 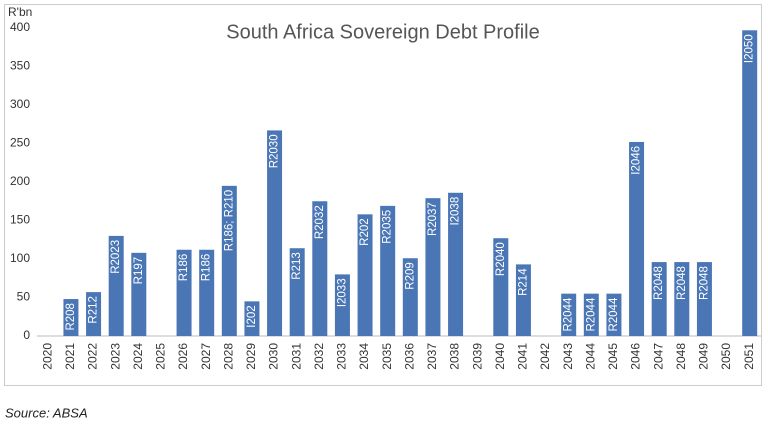 What do you see at coordinates (20, 220) in the screenshot?
I see `y-tick-label: 150` at bounding box center [20, 220].